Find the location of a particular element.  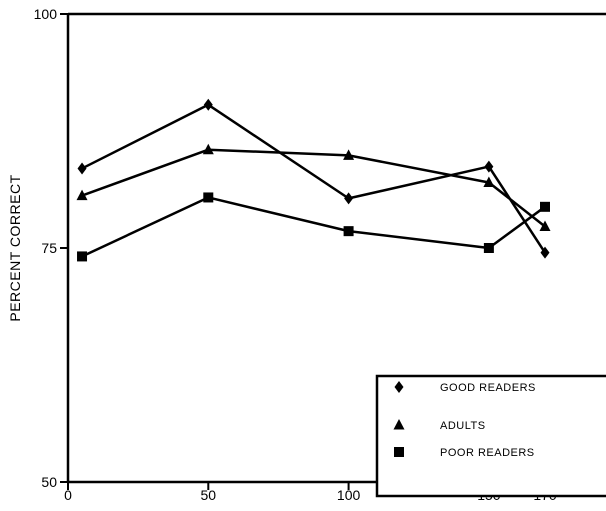

x-tick-label: 0 is located at coordinates (68, 495).